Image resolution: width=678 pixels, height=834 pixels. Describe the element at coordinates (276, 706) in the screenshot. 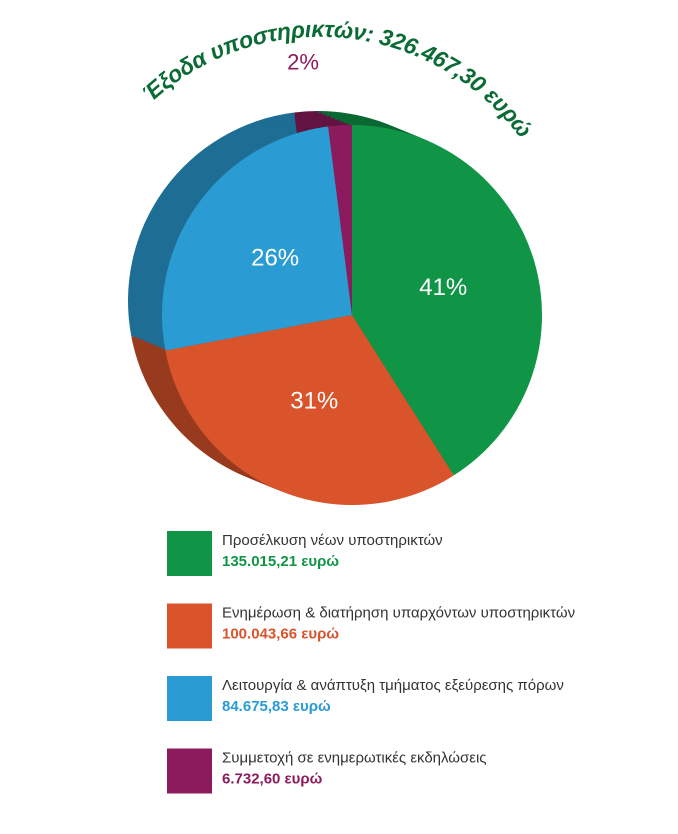

I see `legend-amount: 84.675,83 ευρώ` at that location.